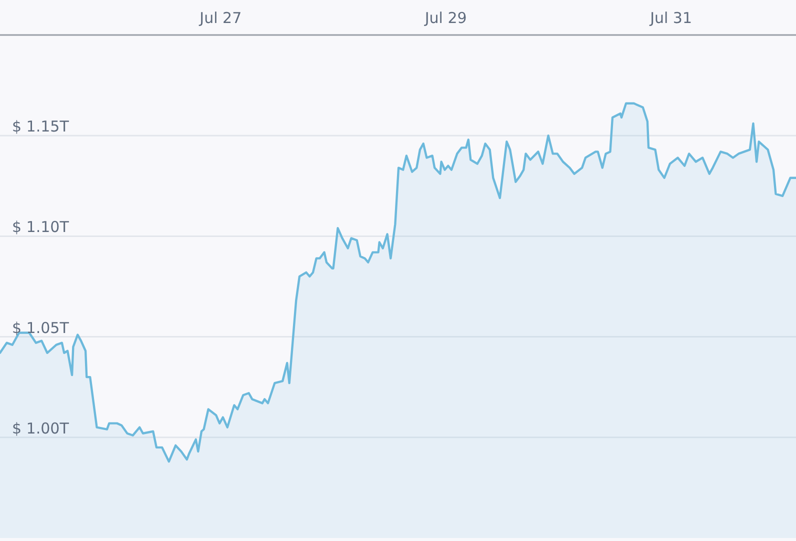  What do you see at coordinates (670, 18) in the screenshot?
I see `x-tick-label: Jul 31` at bounding box center [670, 18].